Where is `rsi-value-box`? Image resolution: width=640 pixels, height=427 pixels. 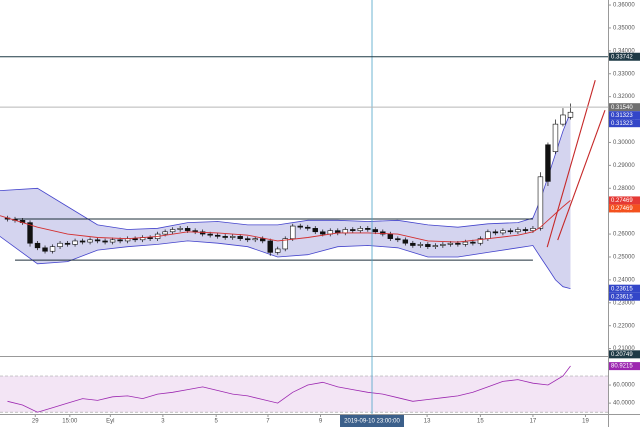
rsi-value-box is located at coordinates (624, 366).